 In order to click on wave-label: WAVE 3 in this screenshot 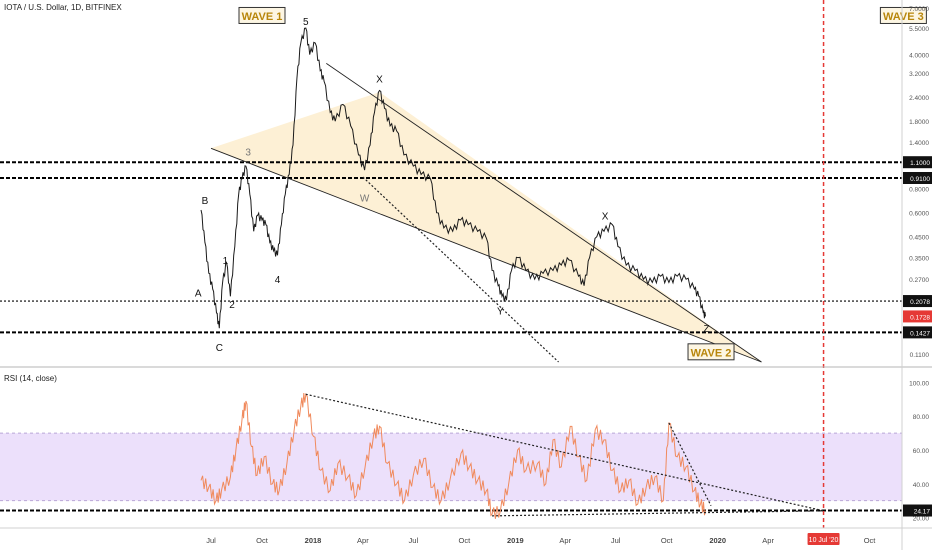, I will do `click(903, 17)`.